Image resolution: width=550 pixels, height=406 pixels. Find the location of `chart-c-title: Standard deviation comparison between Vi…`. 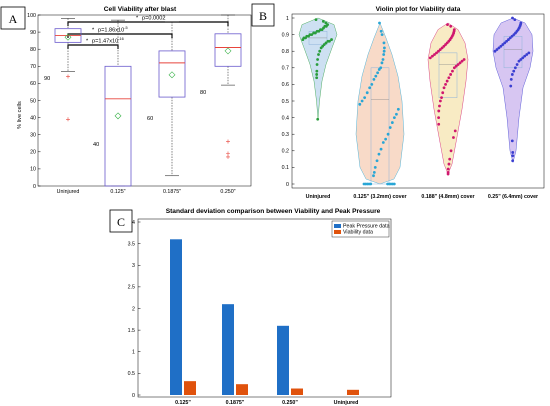

chart-c-title: Standard deviation comparison between Vi… is located at coordinates (273, 211).